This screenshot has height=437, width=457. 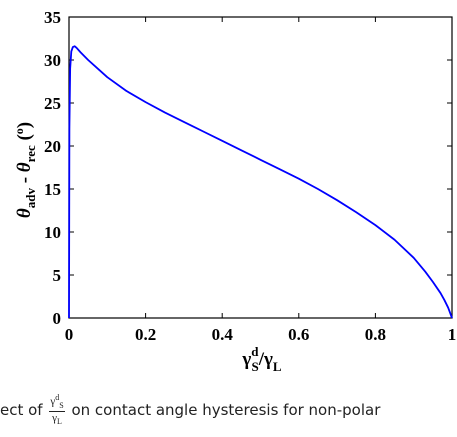 I want to click on y-axis-label: θadv - θrec (o), so click(x=25, y=170).